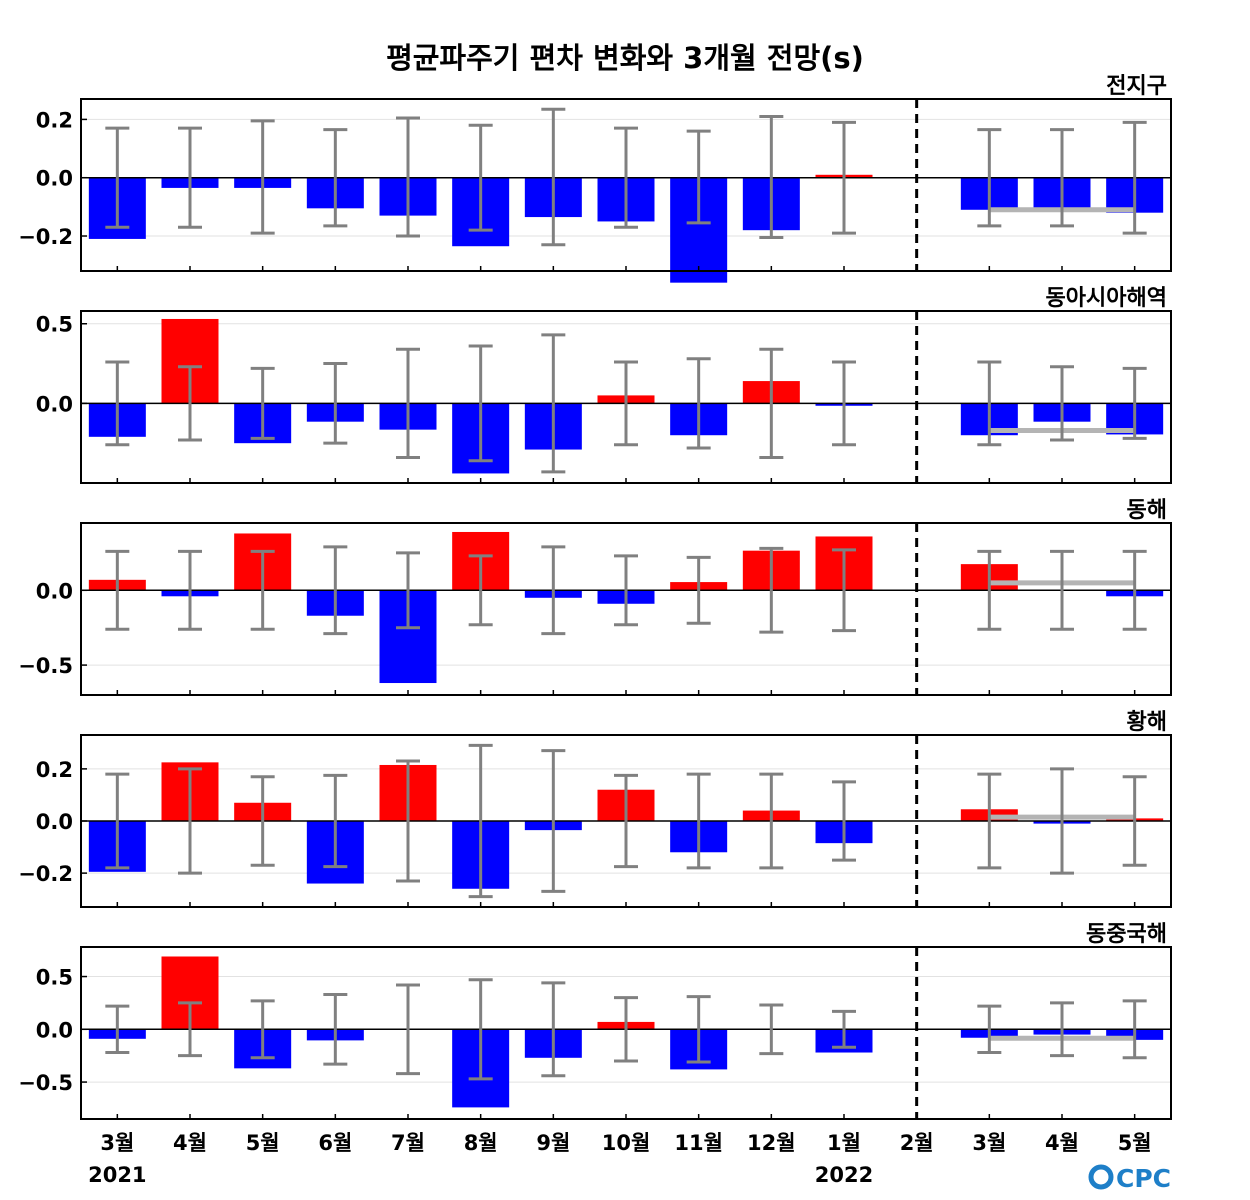  What do you see at coordinates (481, 1143) in the screenshot?
I see `x-tick-label: 8월` at bounding box center [481, 1143].